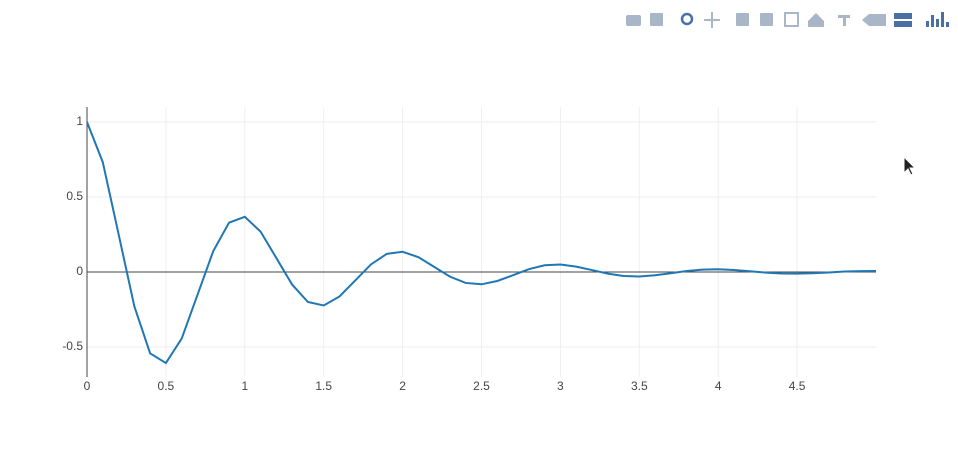 The image size is (958, 466). What do you see at coordinates (79, 121) in the screenshot?
I see `y-tick-label: 1` at bounding box center [79, 121].